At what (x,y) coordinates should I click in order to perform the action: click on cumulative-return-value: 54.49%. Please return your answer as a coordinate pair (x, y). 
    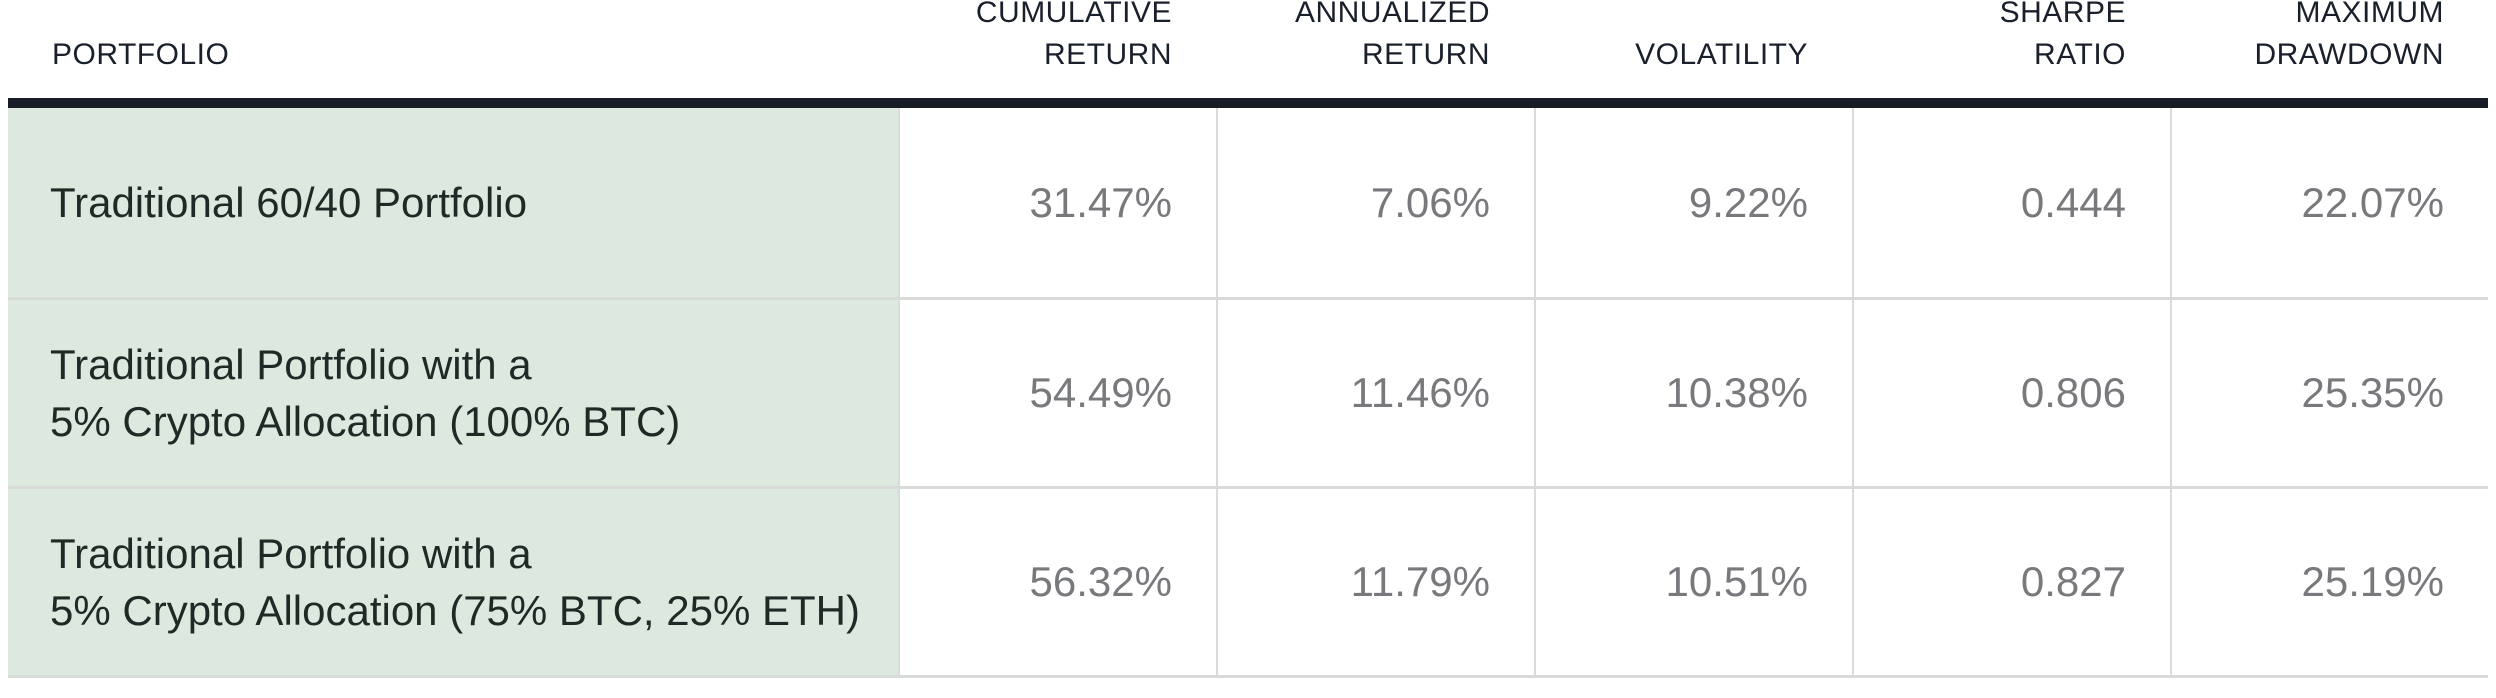
    Looking at the image, I should click on (1057, 391).